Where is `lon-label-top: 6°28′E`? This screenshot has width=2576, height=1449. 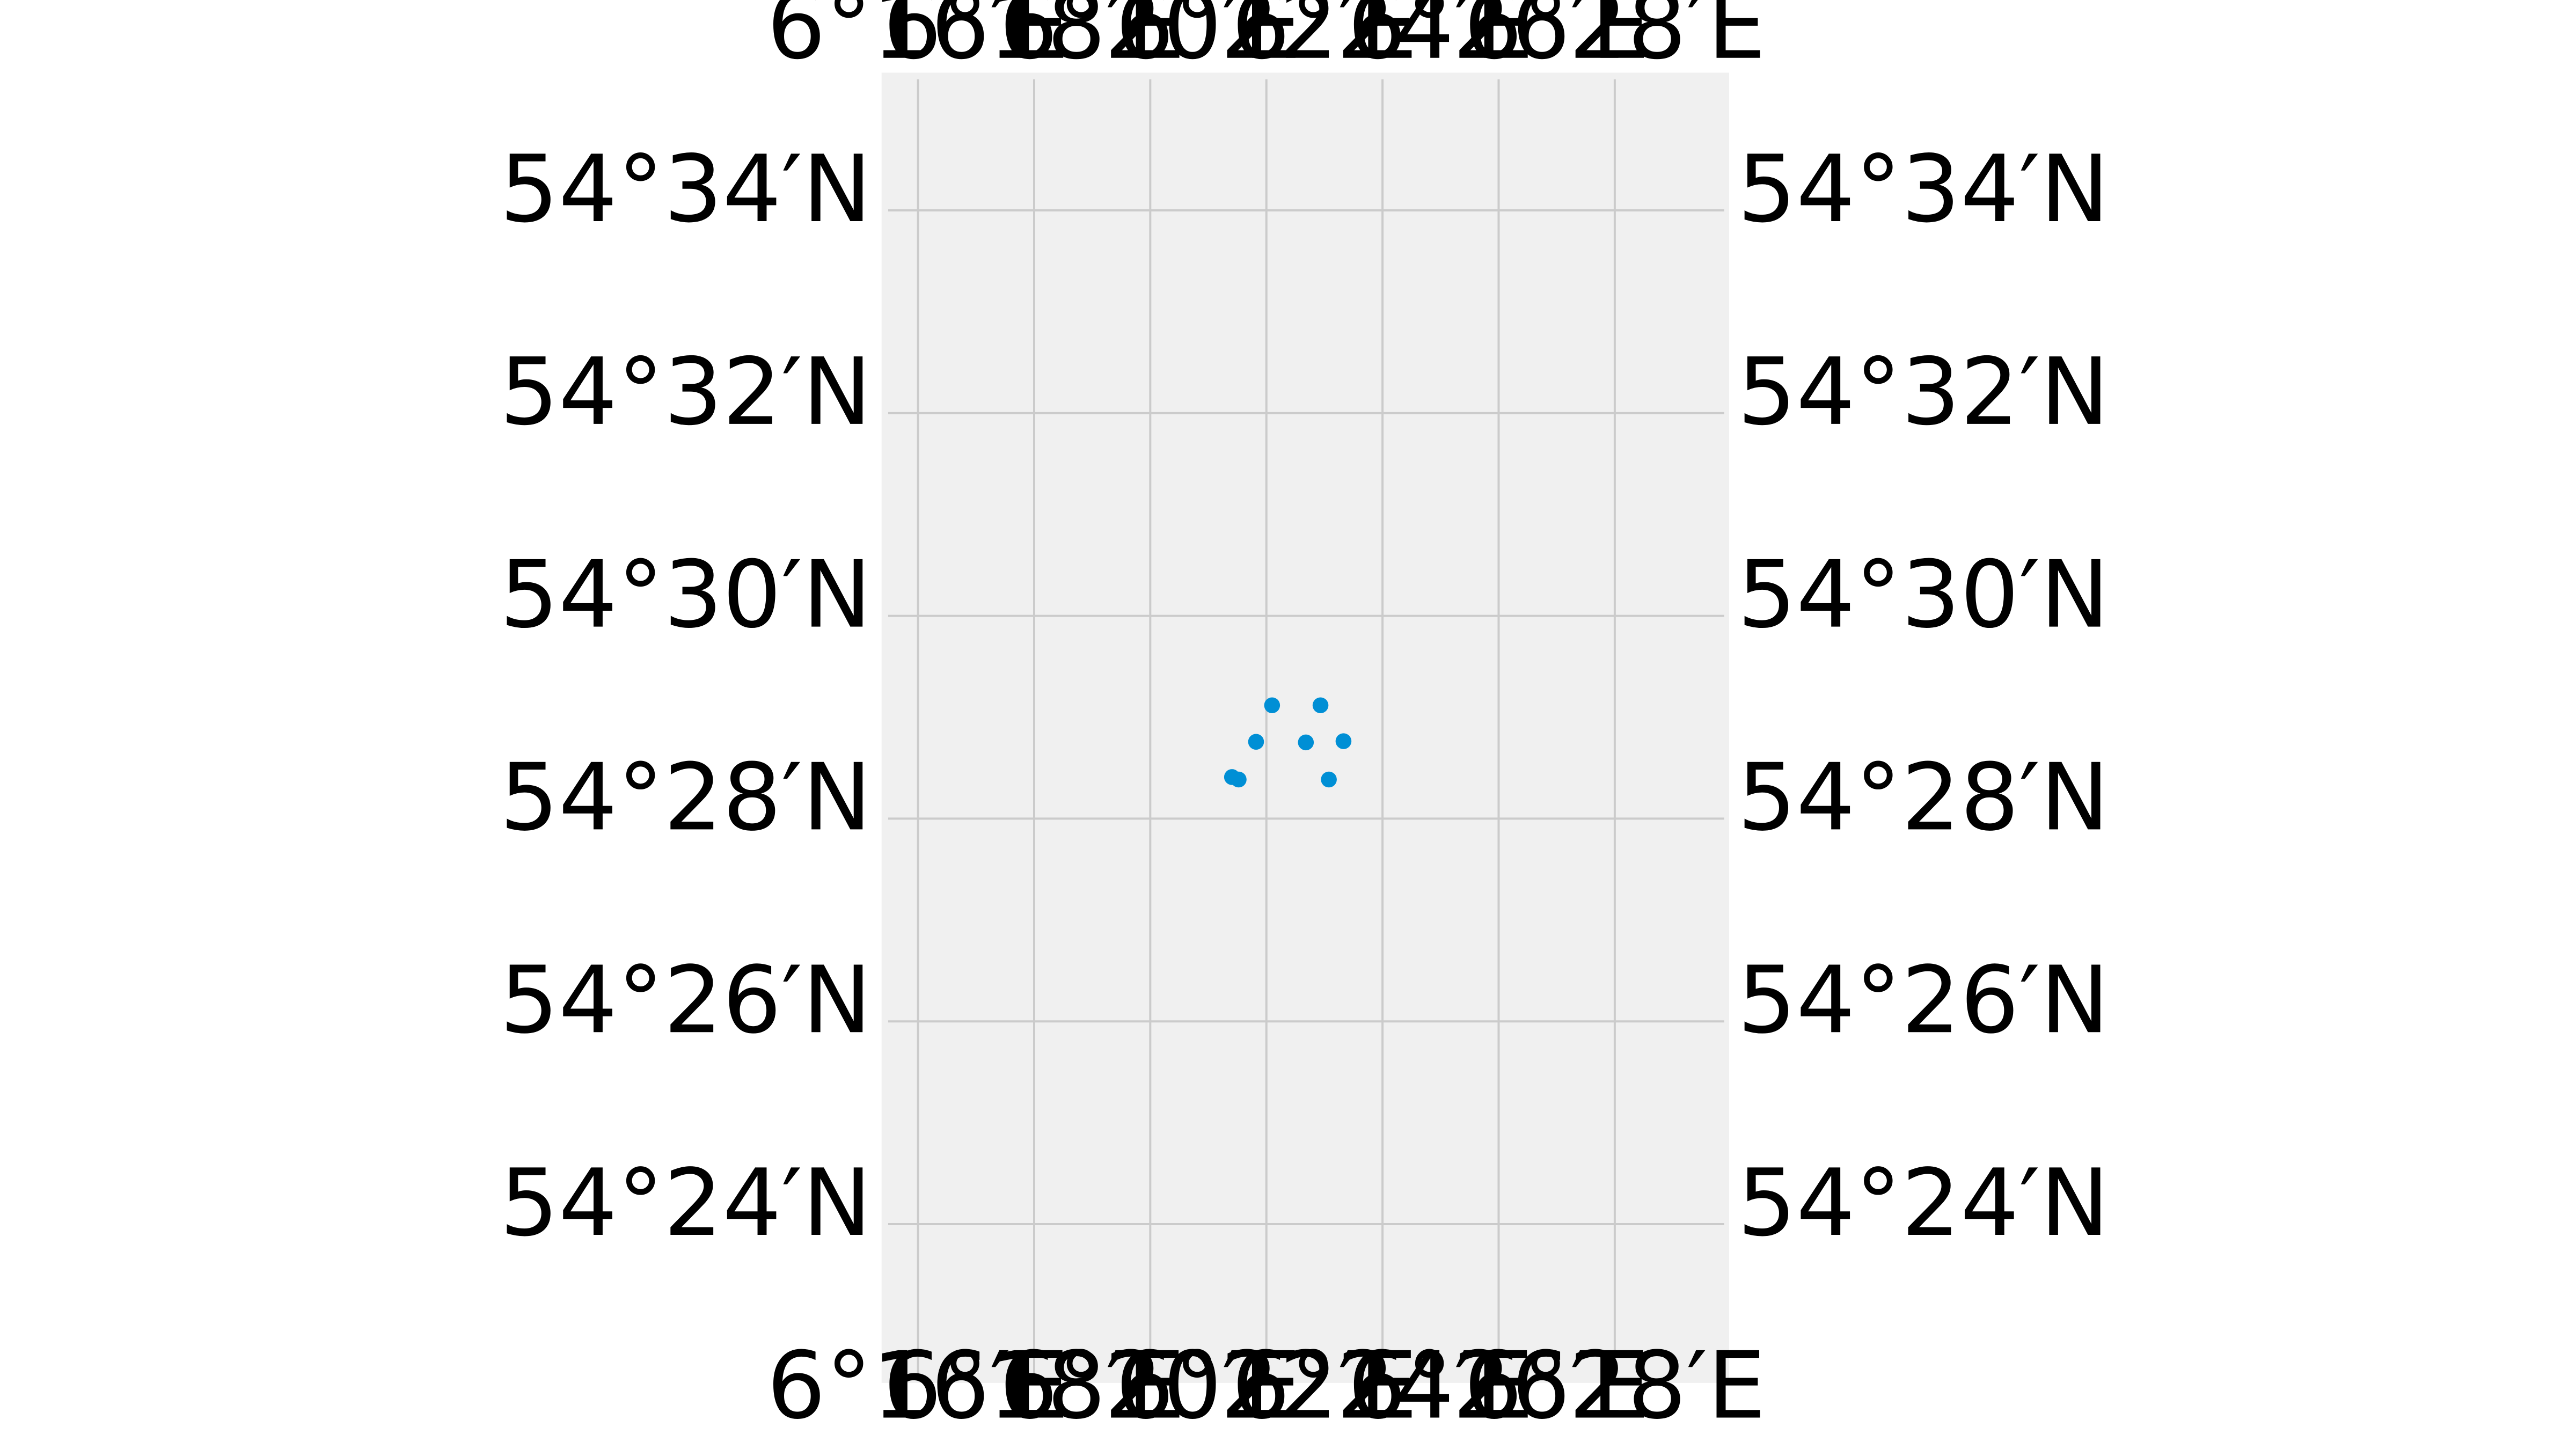
lon-label-top: 6°28′E is located at coordinates (1614, 40).